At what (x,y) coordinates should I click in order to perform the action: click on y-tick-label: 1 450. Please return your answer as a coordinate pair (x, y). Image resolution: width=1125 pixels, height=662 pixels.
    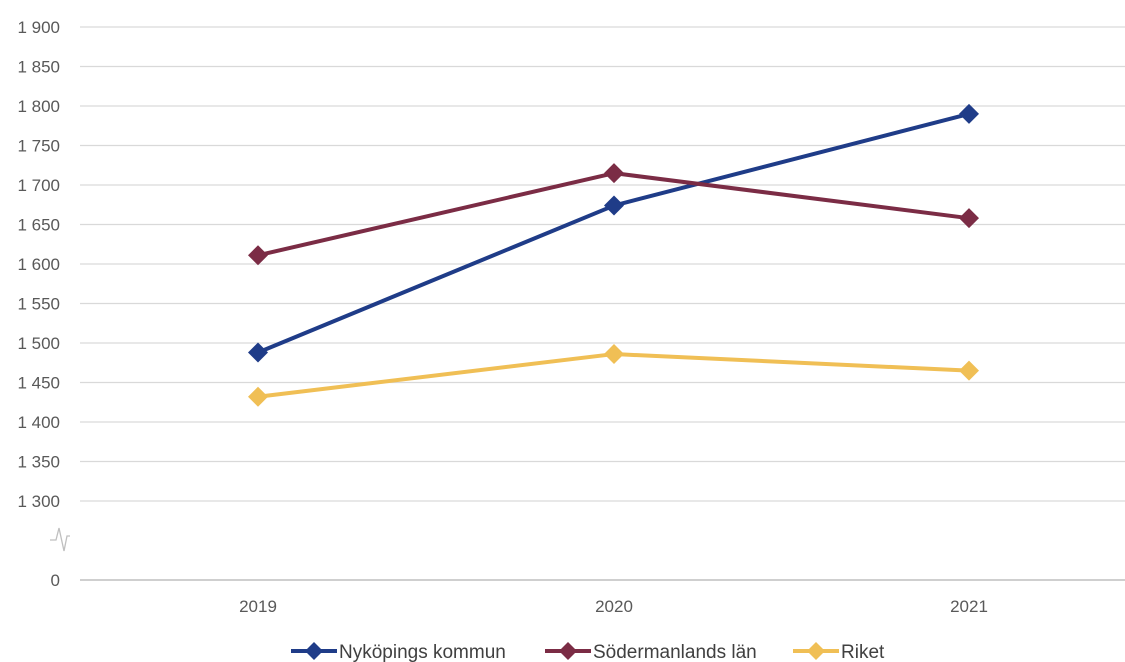
    Looking at the image, I should click on (38, 383).